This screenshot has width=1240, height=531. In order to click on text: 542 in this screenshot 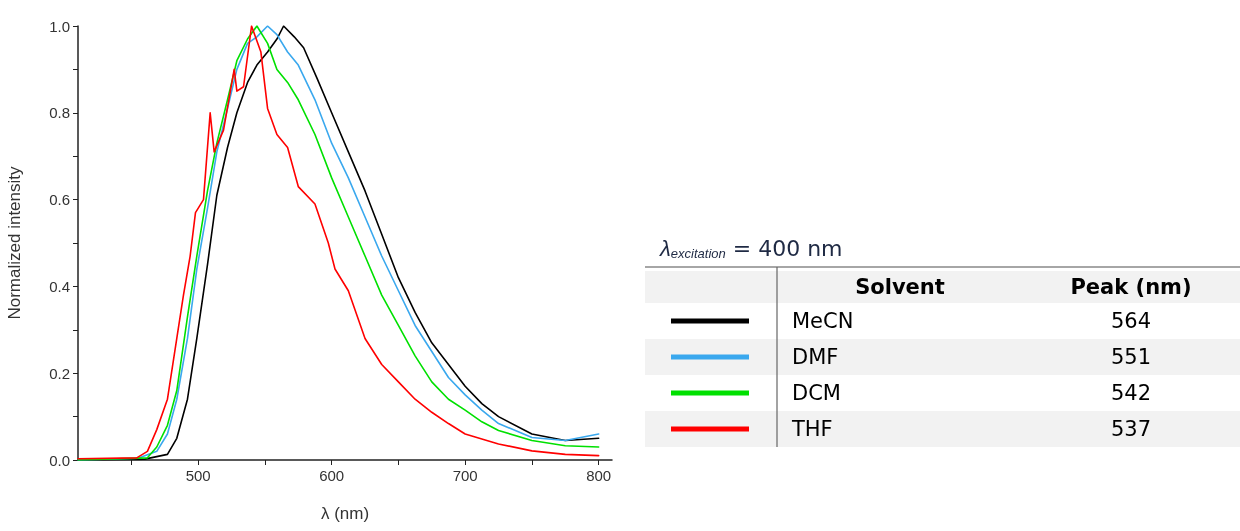, I will do `click(1131, 393)`.